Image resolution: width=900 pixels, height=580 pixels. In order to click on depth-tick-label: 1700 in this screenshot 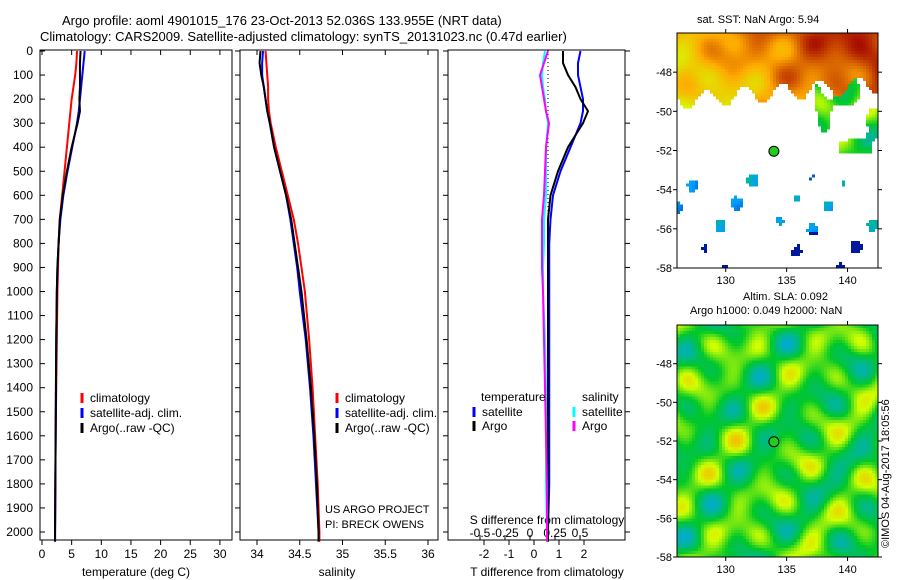, I will do `click(19, 460)`.